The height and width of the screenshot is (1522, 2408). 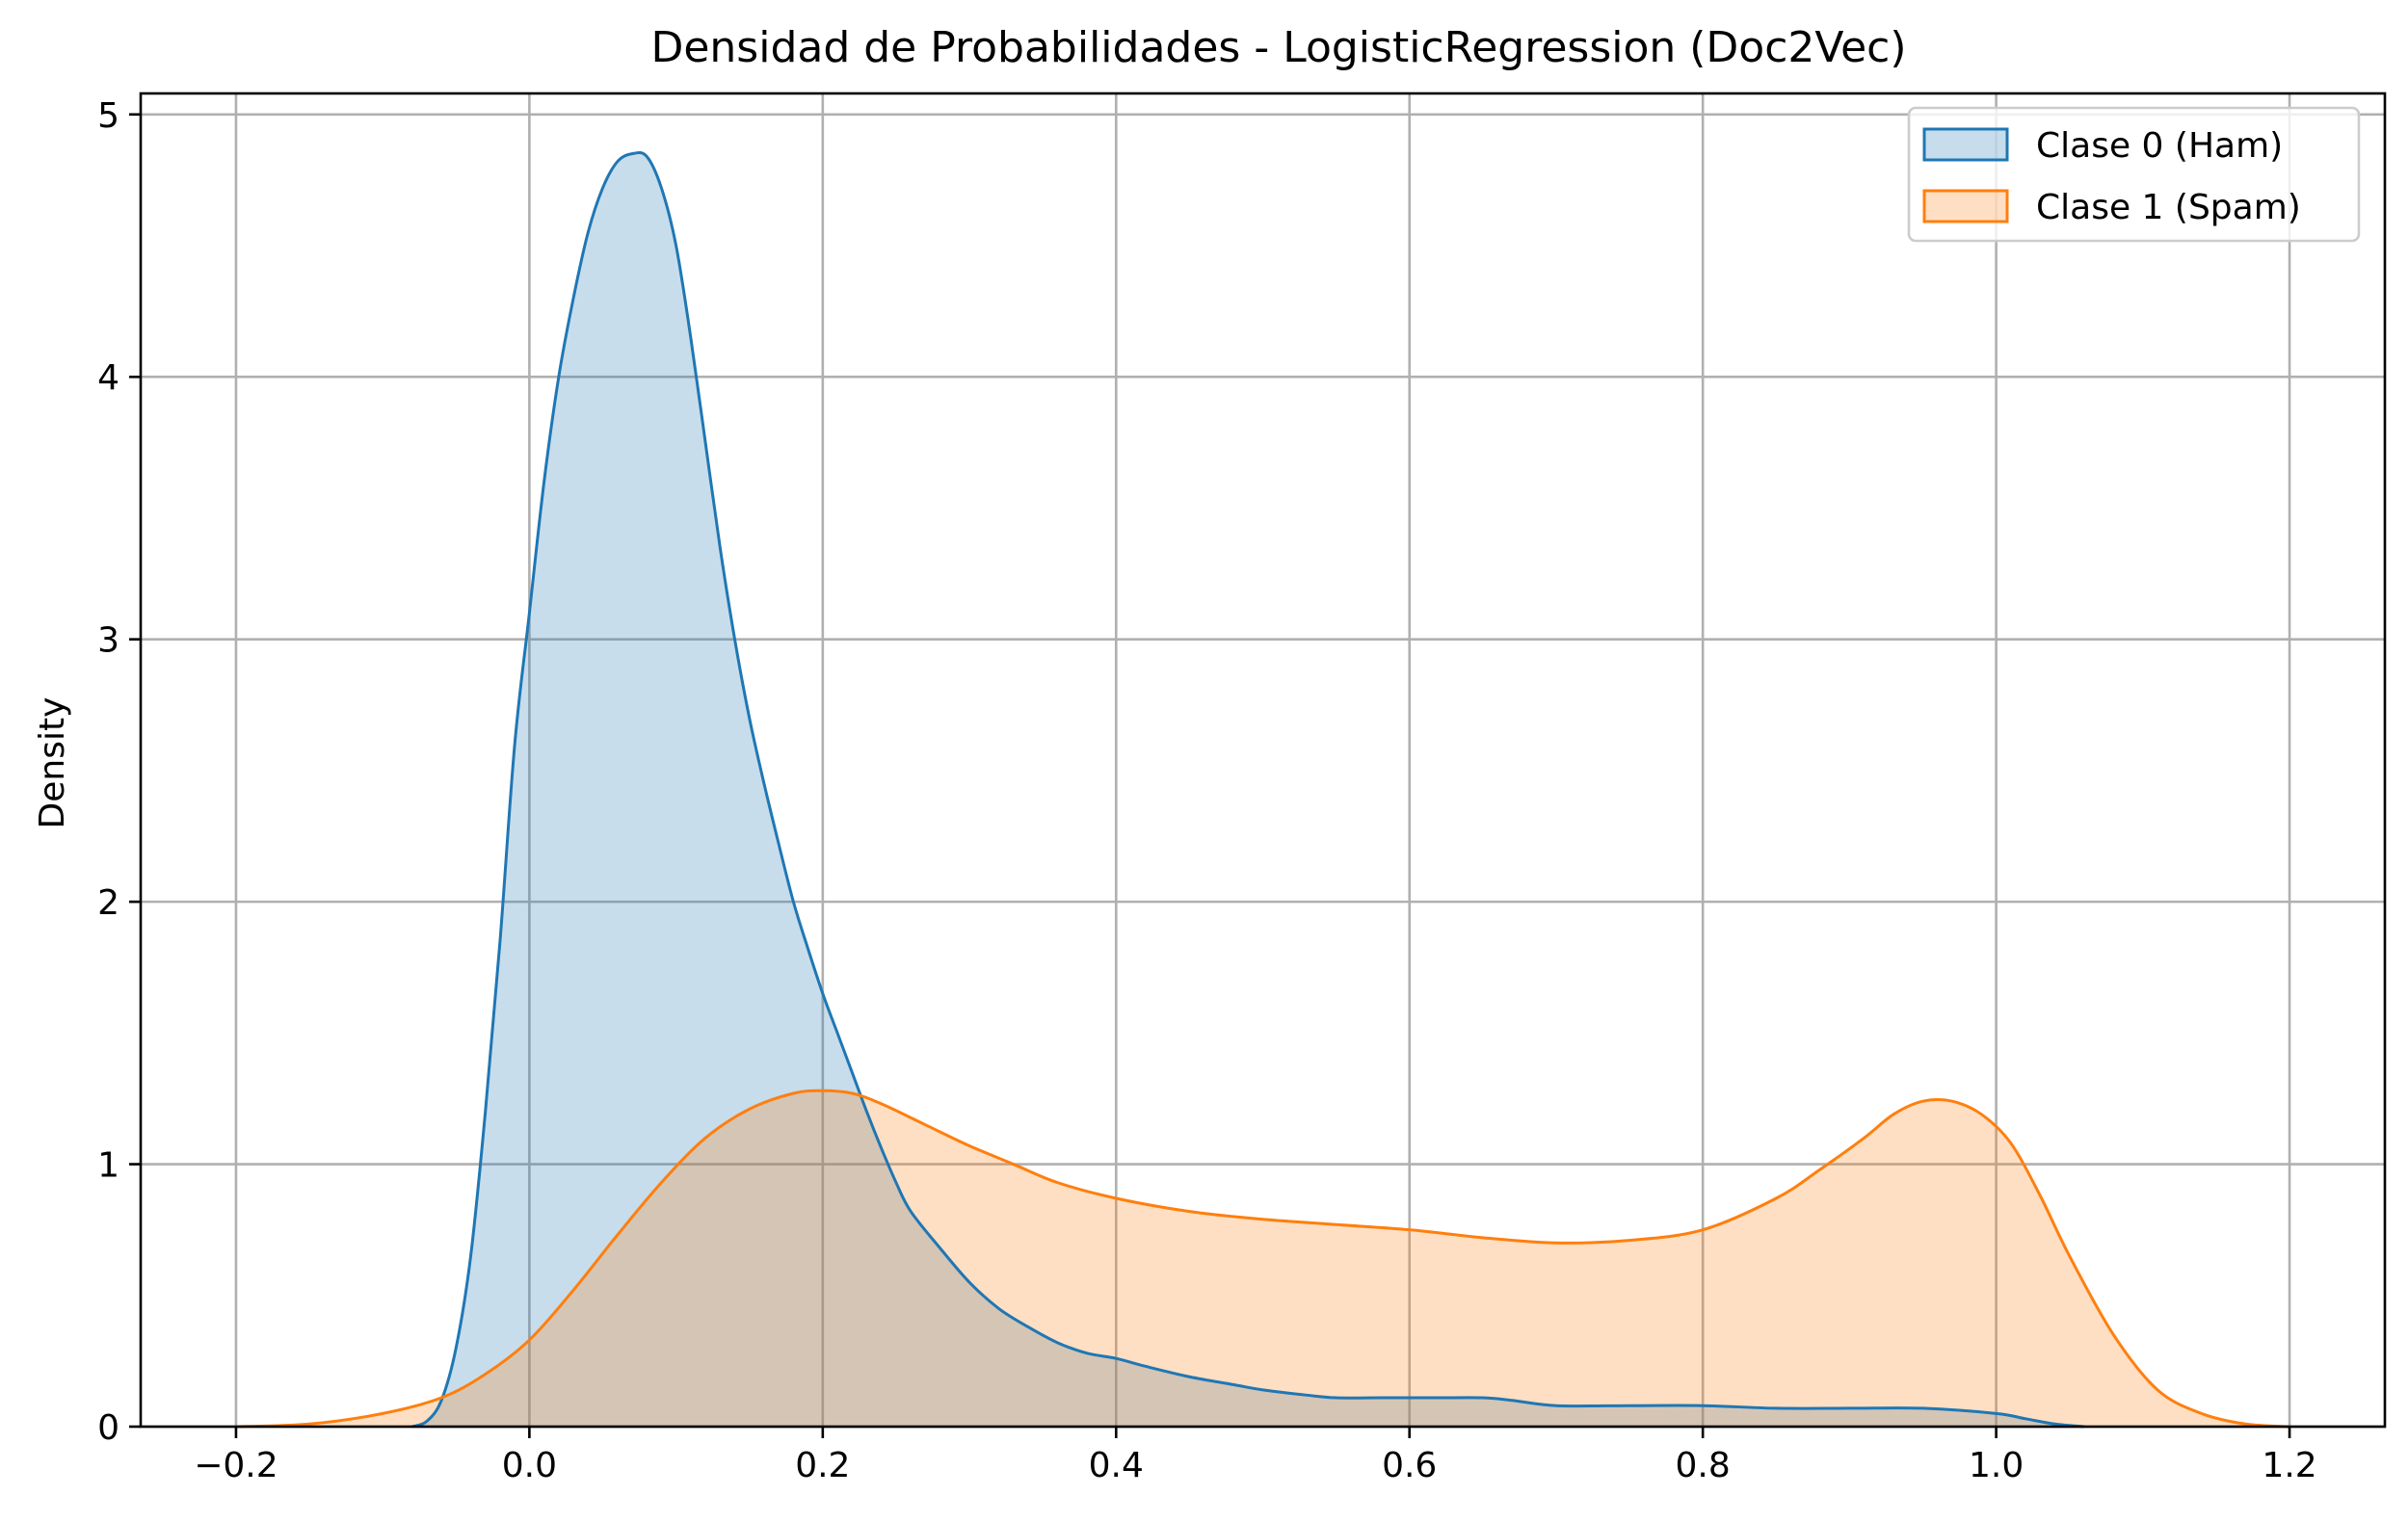 I want to click on y-axis-ticks: 0 1 2 3 4 5, so click(x=119, y=772).